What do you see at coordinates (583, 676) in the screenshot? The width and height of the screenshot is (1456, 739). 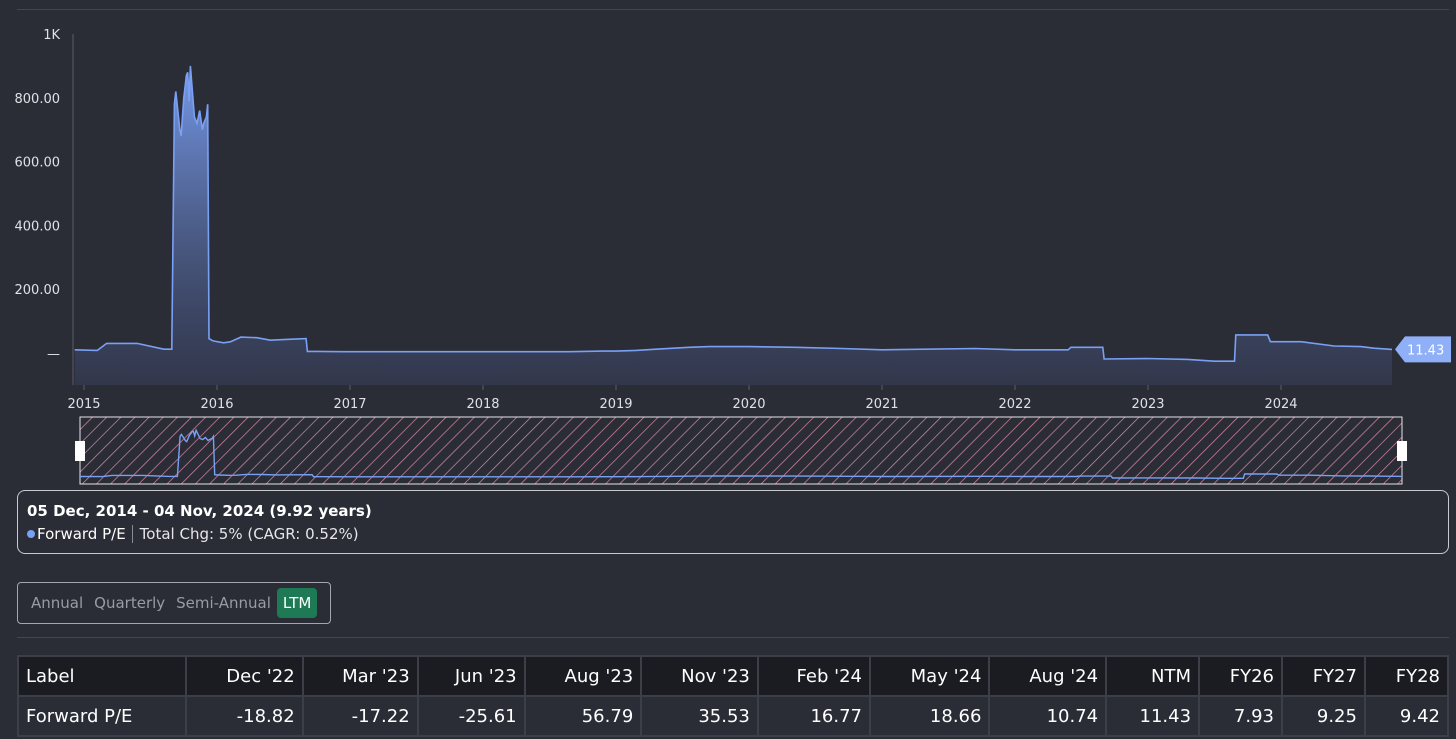 I see `header-aug-23: Aug '23` at bounding box center [583, 676].